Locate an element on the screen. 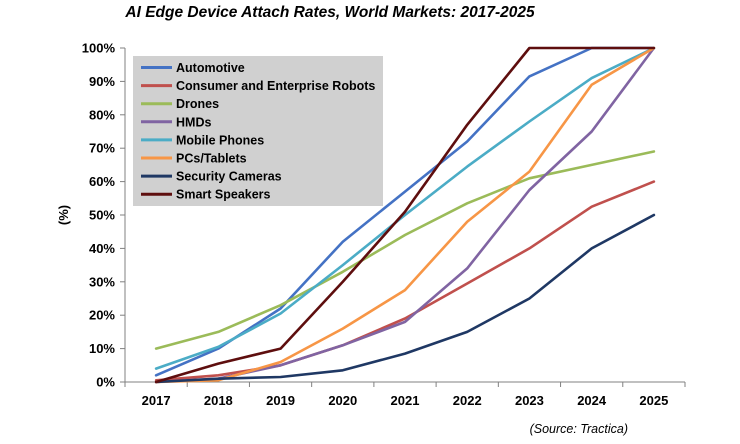 The height and width of the screenshot is (444, 740). legend-label: Drones is located at coordinates (197, 104).